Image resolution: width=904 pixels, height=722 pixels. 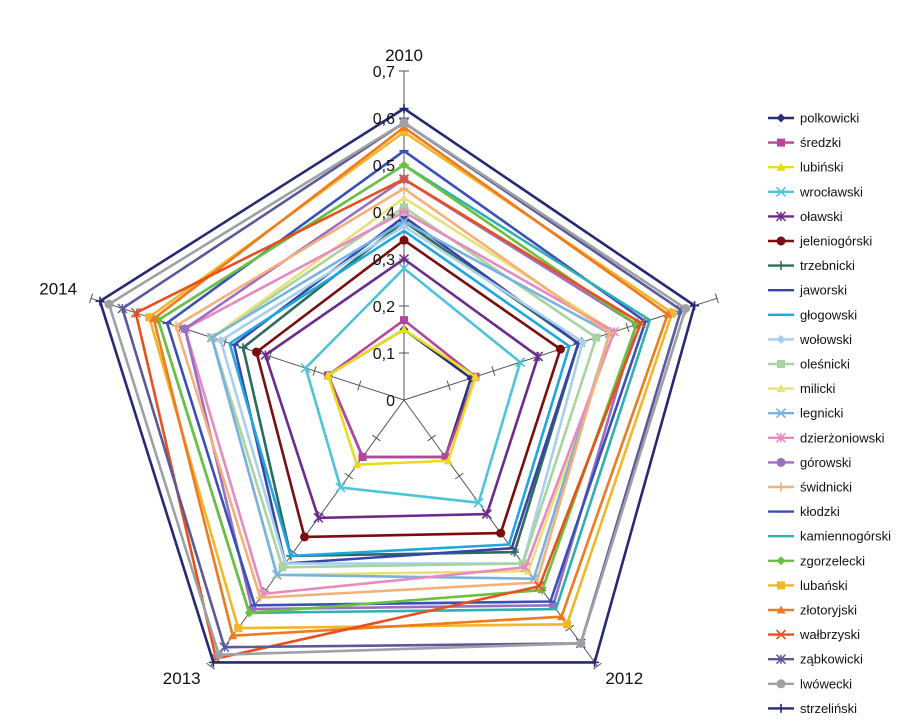 I want to click on tick-label: 0,7, so click(x=384, y=72).